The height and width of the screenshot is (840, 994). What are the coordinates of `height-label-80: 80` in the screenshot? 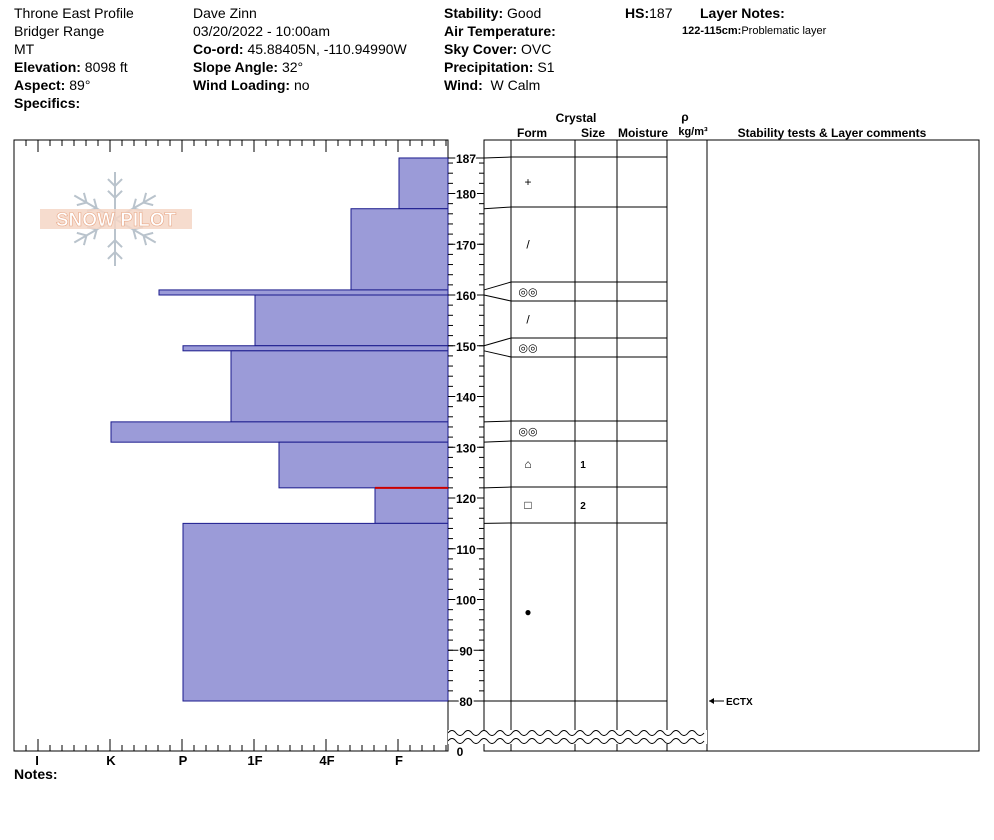 It's located at (466, 702).